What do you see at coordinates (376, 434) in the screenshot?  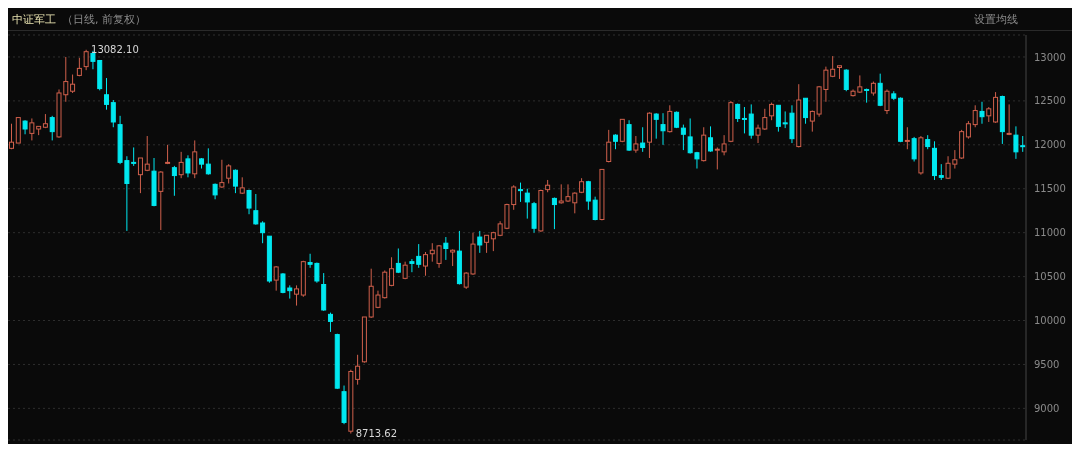 I see `annotation: 8713.62` at bounding box center [376, 434].